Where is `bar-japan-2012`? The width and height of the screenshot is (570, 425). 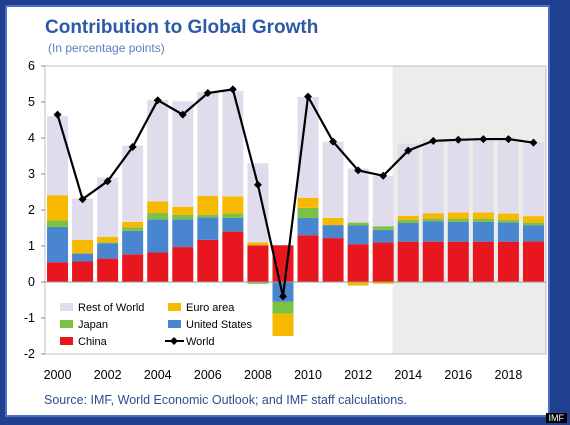 bar-japan-2012 is located at coordinates (358, 224).